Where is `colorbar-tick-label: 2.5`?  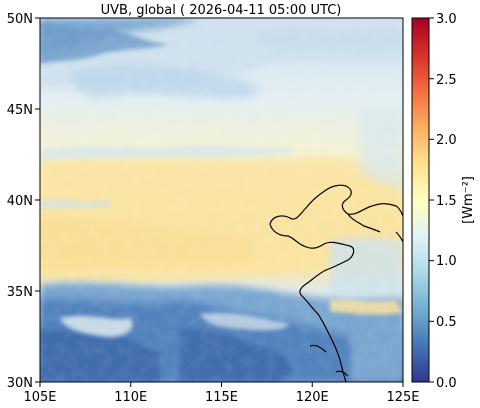
colorbar-tick-label: 2.5 is located at coordinates (446, 80).